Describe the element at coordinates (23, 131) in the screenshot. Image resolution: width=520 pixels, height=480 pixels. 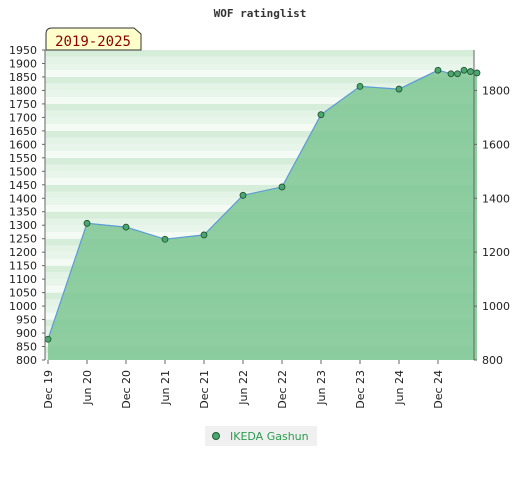
I see `y-left-tick-label: 1650` at that location.